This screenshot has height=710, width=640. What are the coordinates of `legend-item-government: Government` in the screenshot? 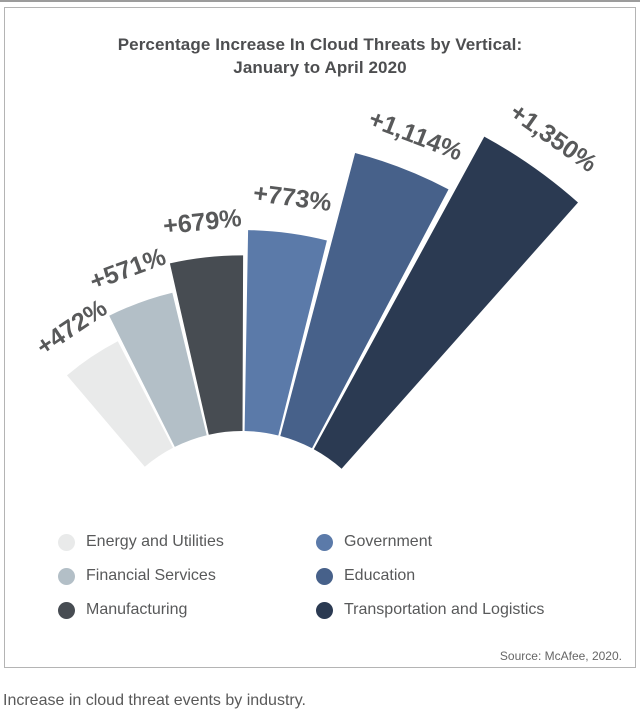 It's located at (430, 542).